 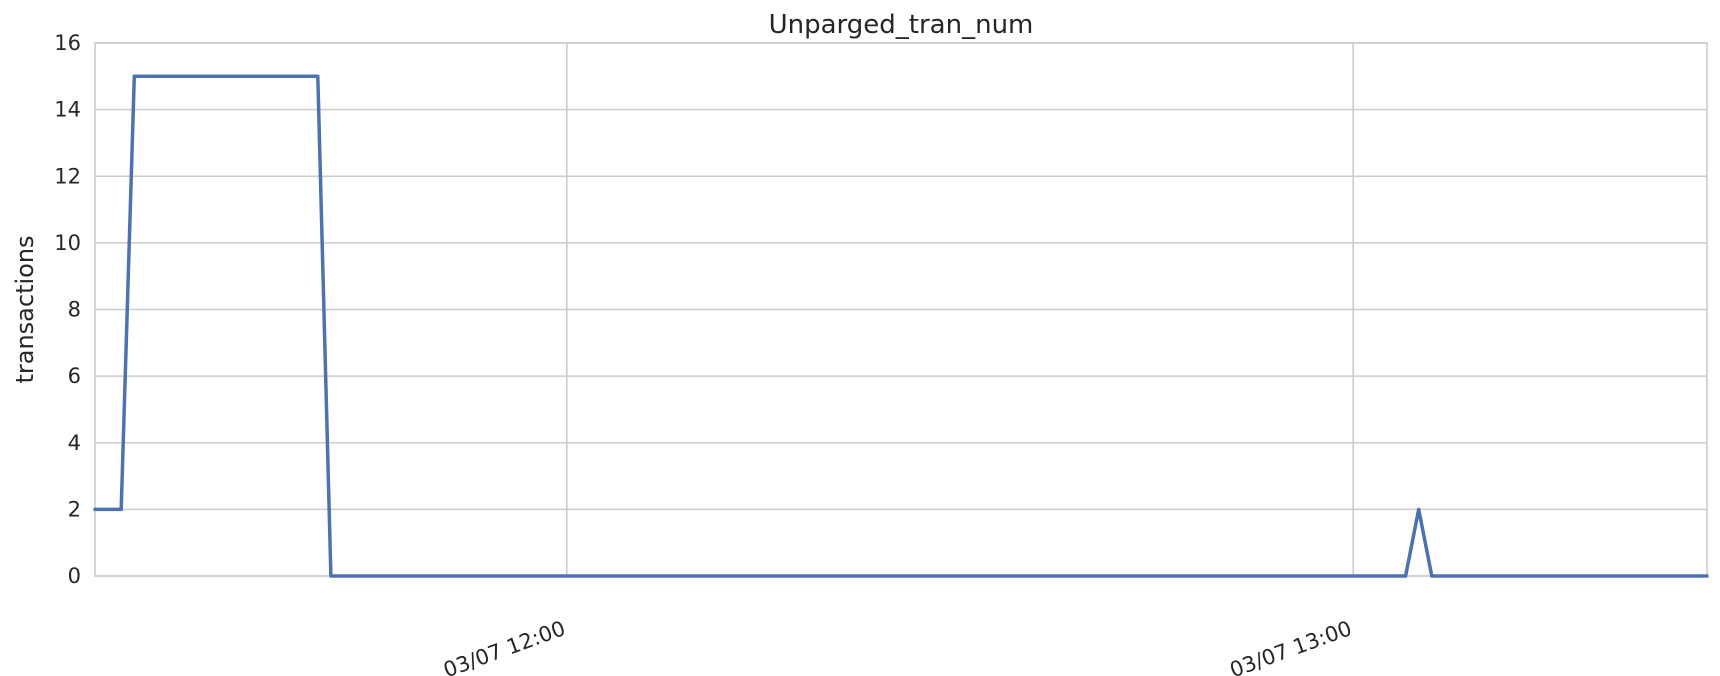 What do you see at coordinates (74, 376) in the screenshot?
I see `y-tick-label: 6` at bounding box center [74, 376].